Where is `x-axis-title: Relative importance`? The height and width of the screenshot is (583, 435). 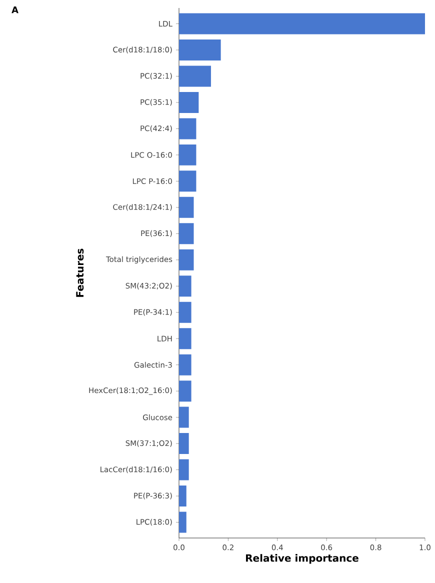 x-axis-title: Relative importance is located at coordinates (302, 559).